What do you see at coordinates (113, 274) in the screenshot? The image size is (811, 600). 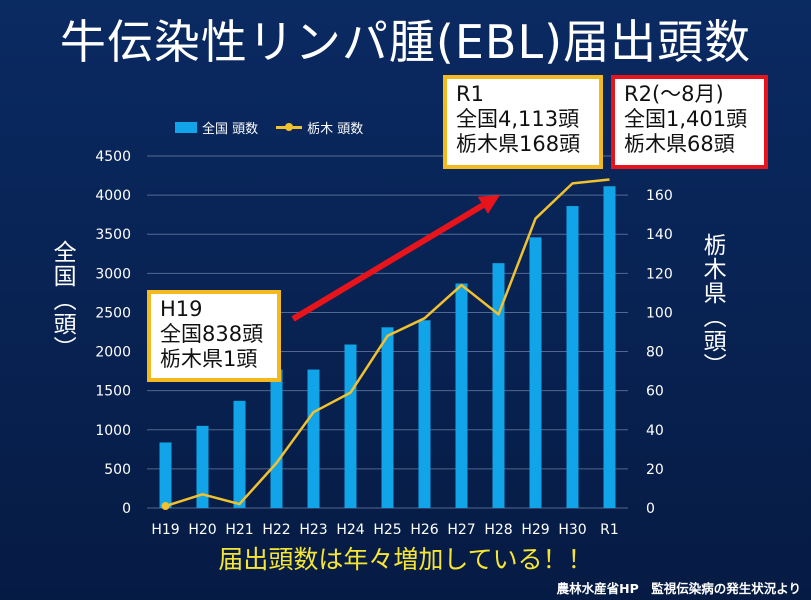 I see `left-axis-tick: 3000` at bounding box center [113, 274].